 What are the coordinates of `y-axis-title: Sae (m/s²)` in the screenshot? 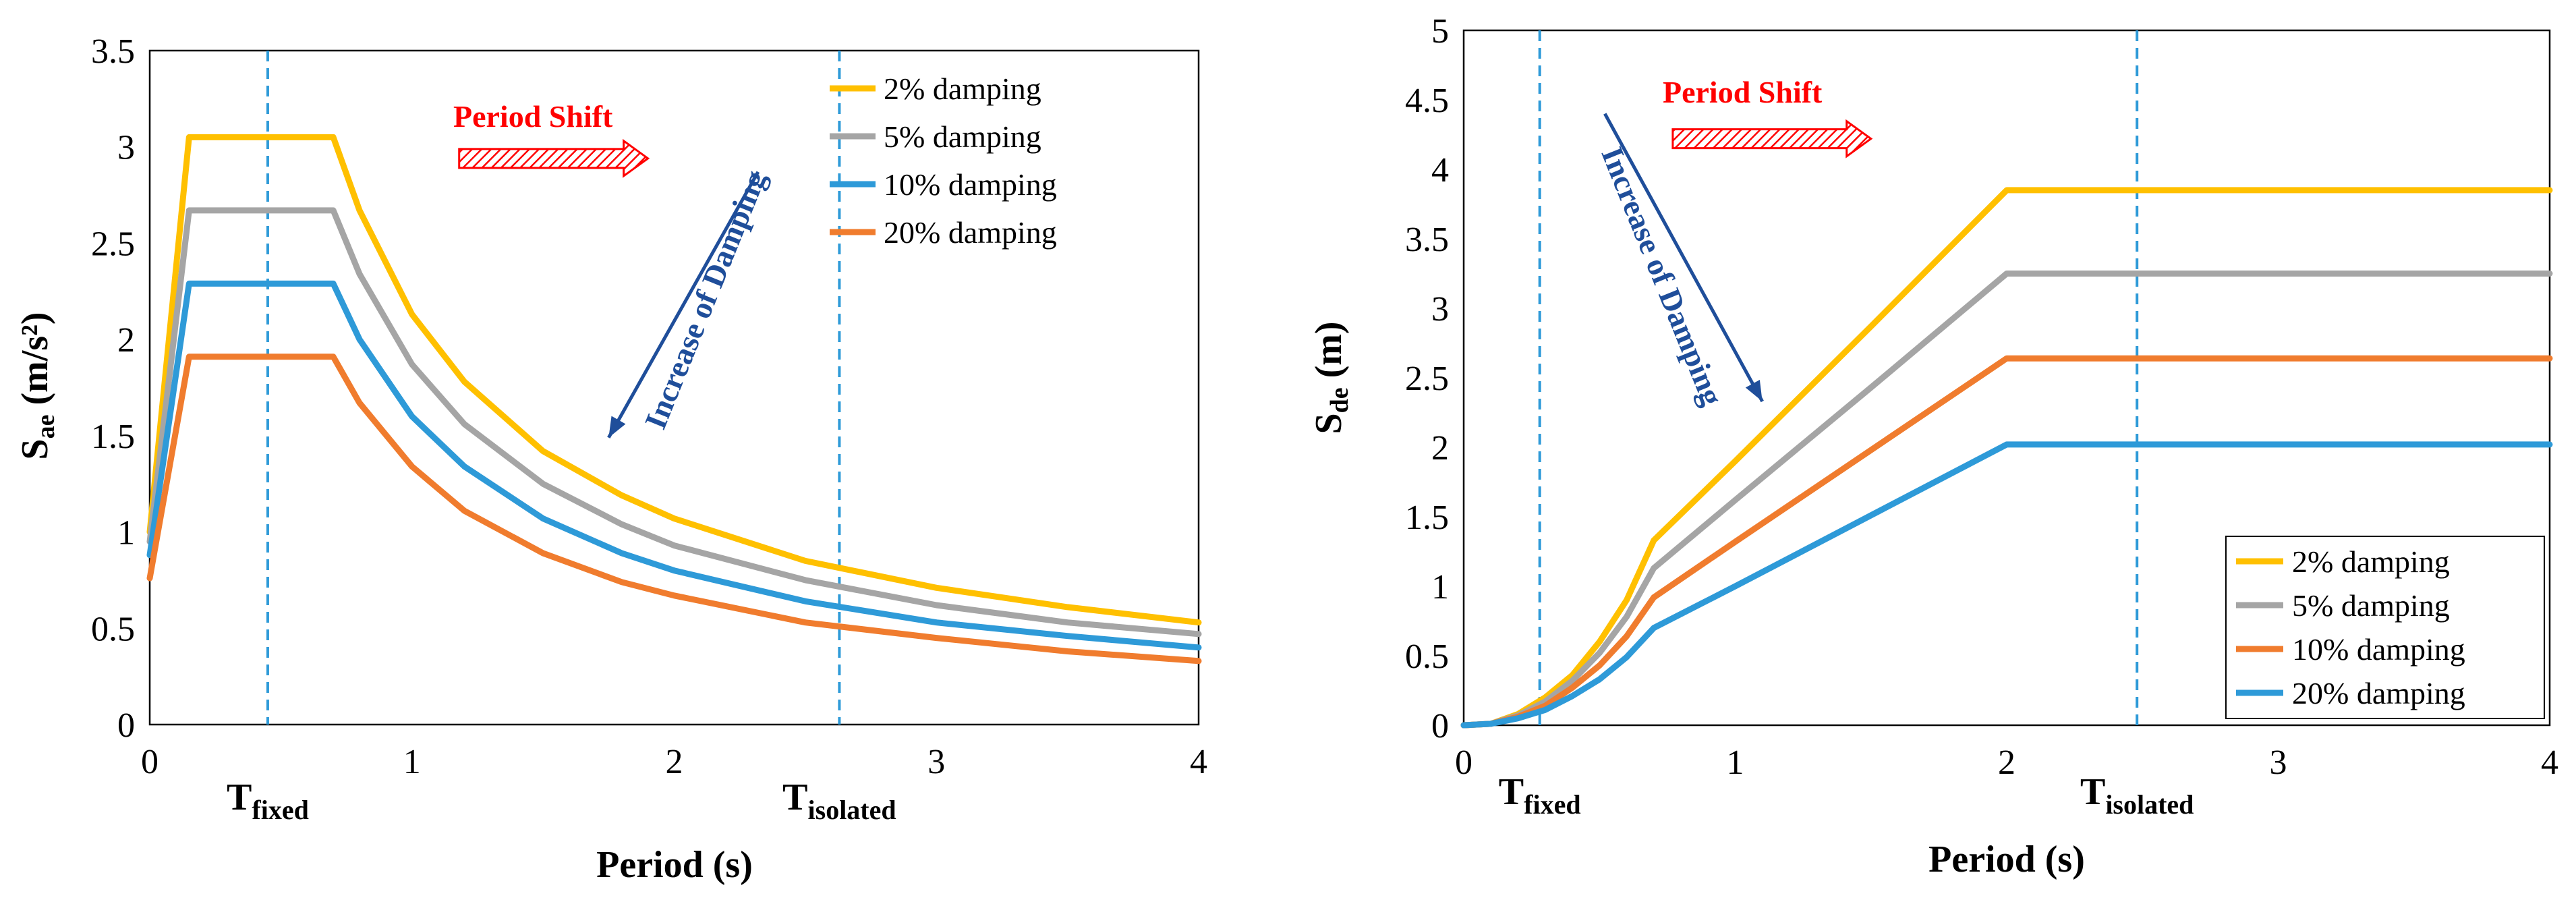 It's located at (37, 385).